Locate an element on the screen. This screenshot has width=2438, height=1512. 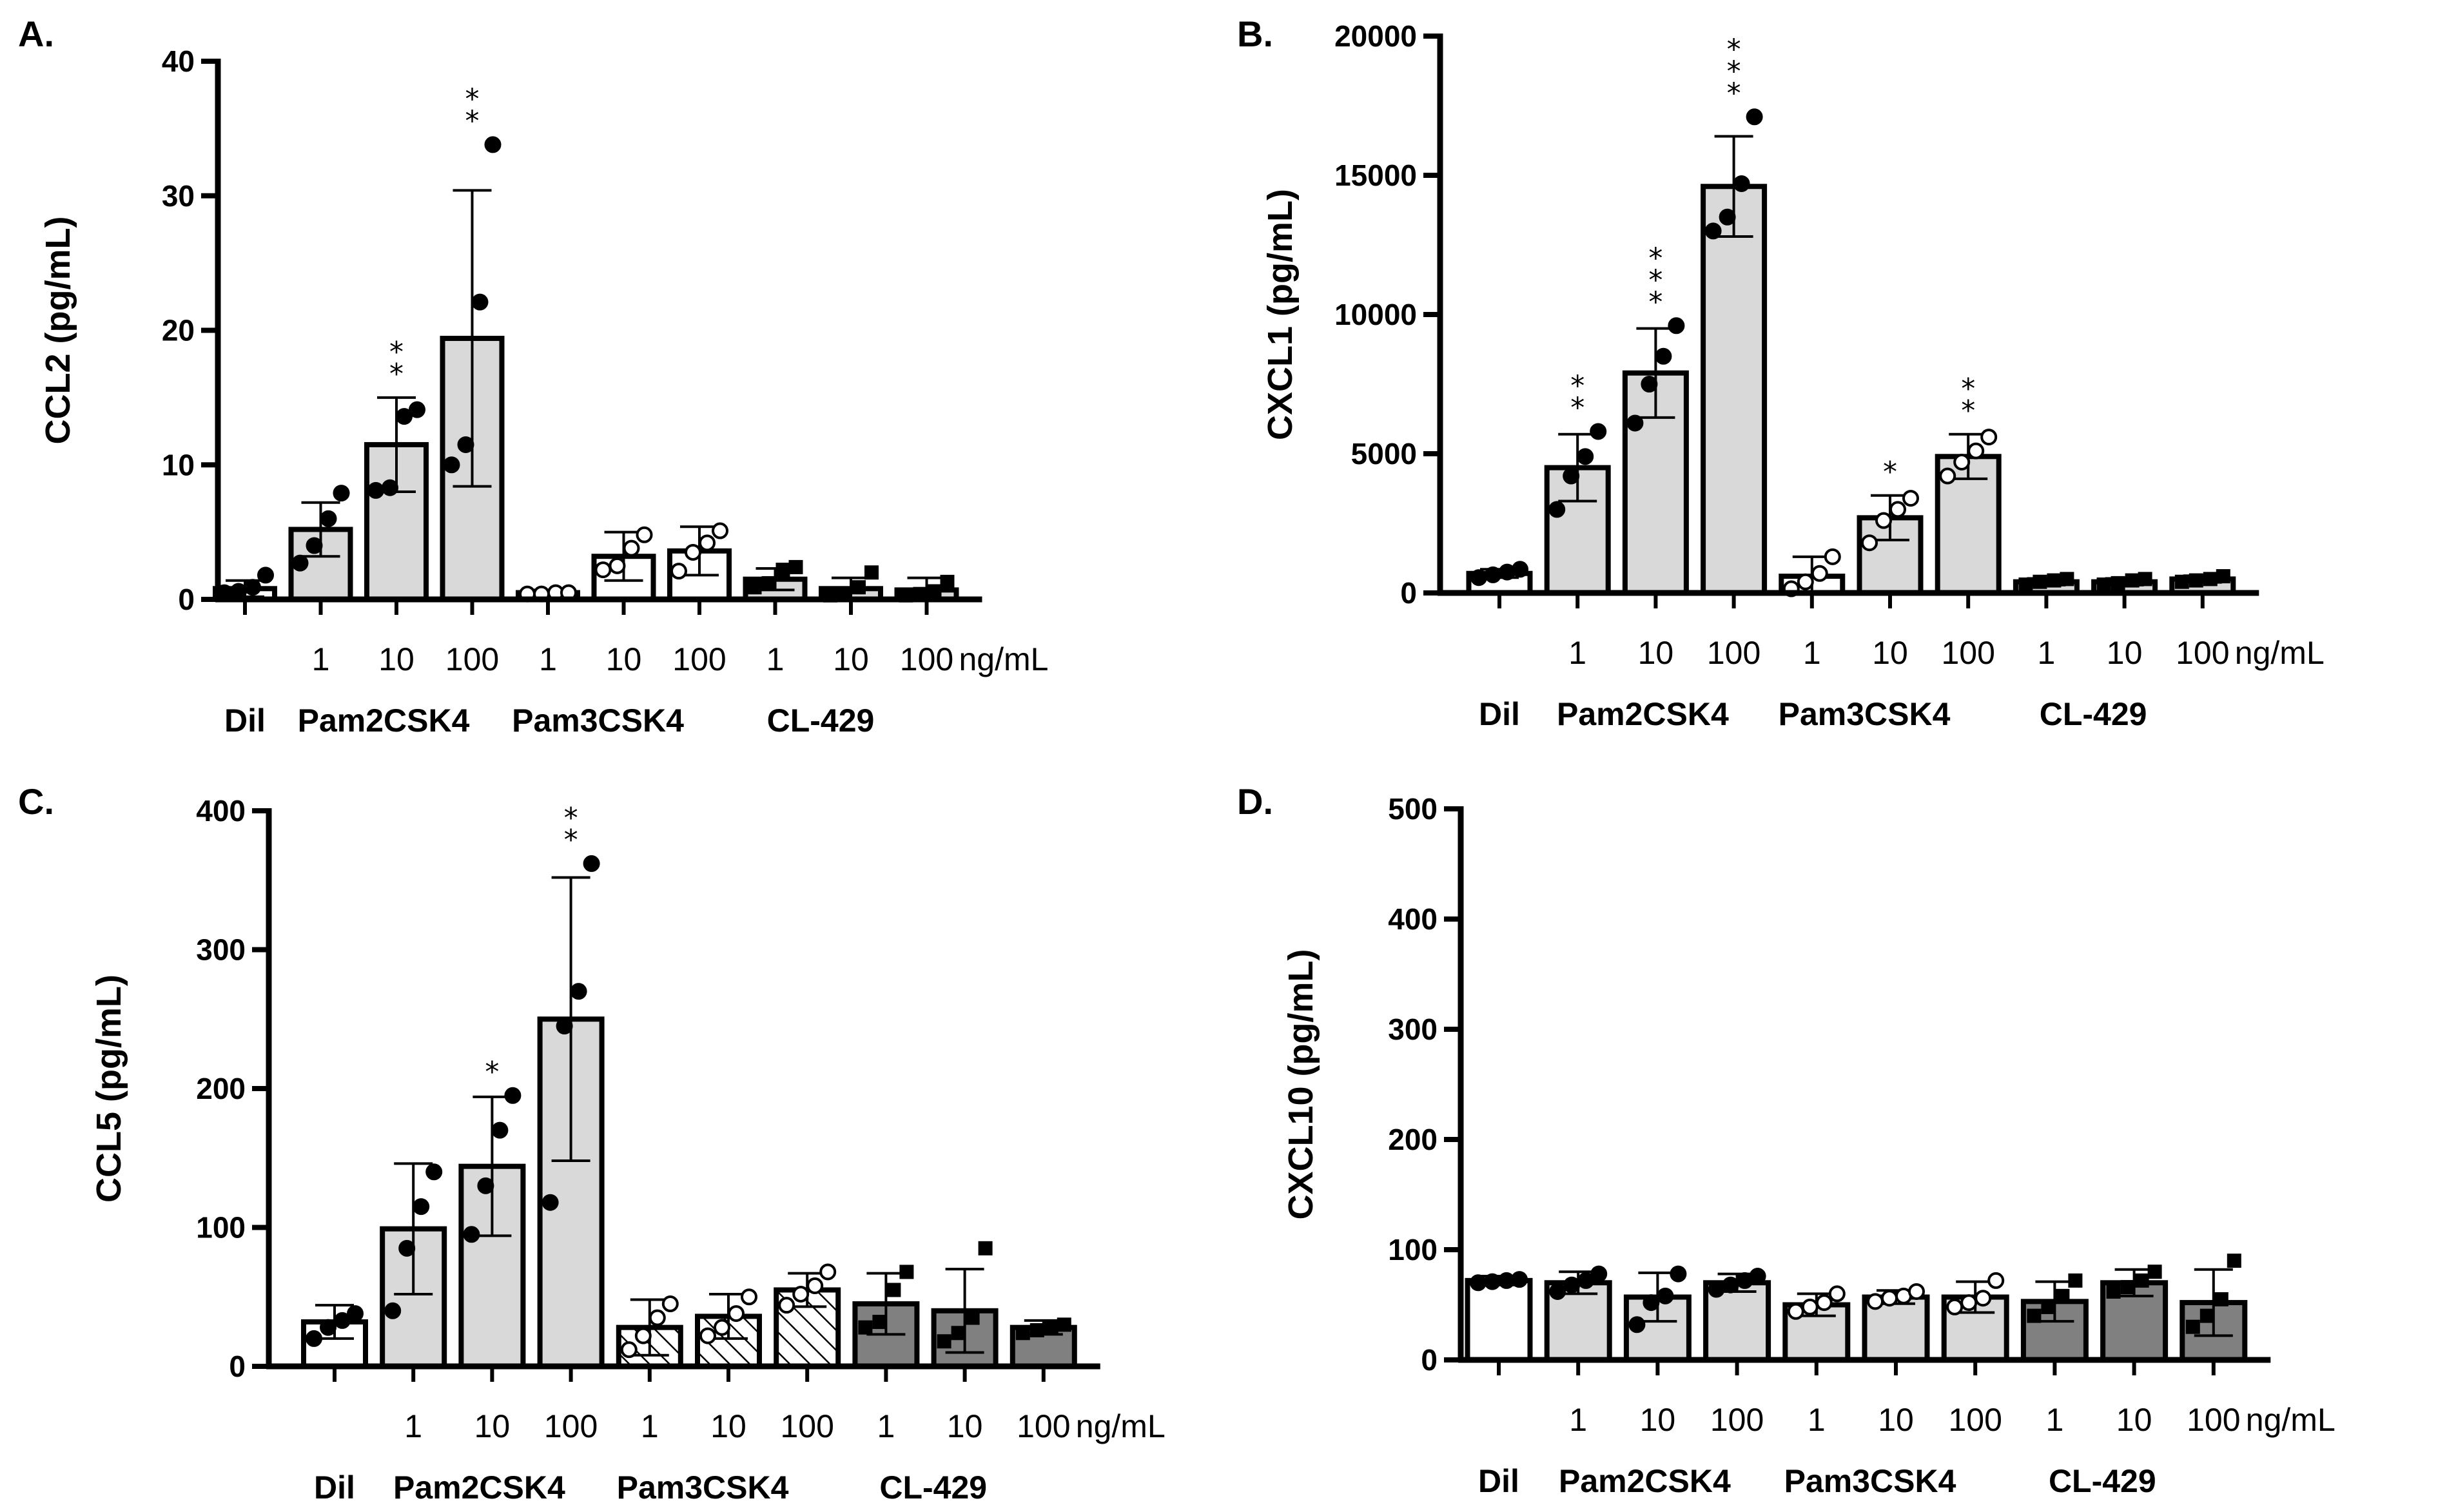
y-tick-label-3: 300 is located at coordinates (1413, 1029).